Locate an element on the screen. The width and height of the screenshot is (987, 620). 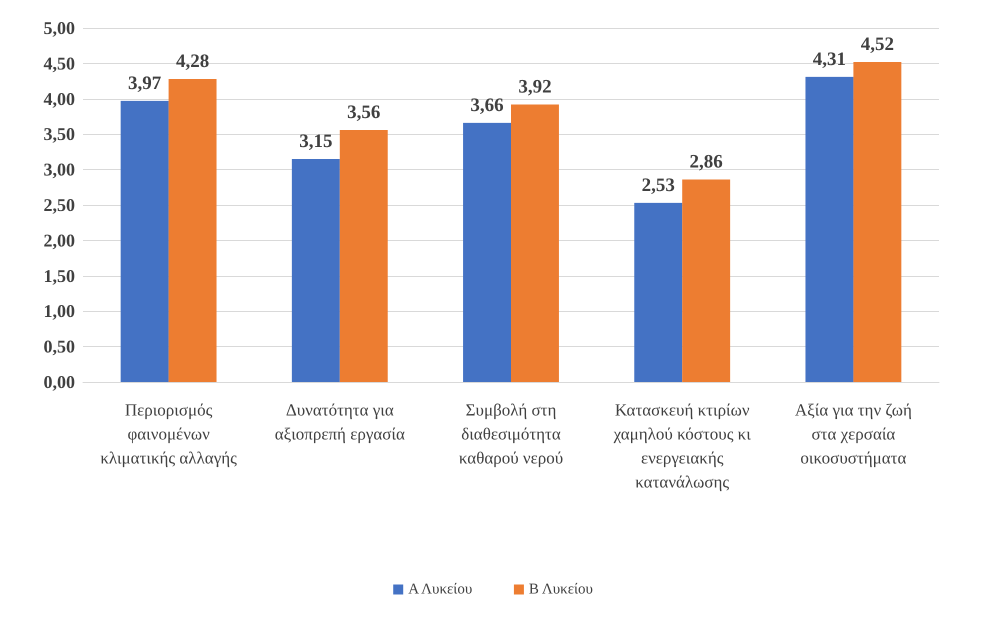
x-tick-label: Δυνατότητα για αξιοπρεπή εργασία is located at coordinates (339, 422).